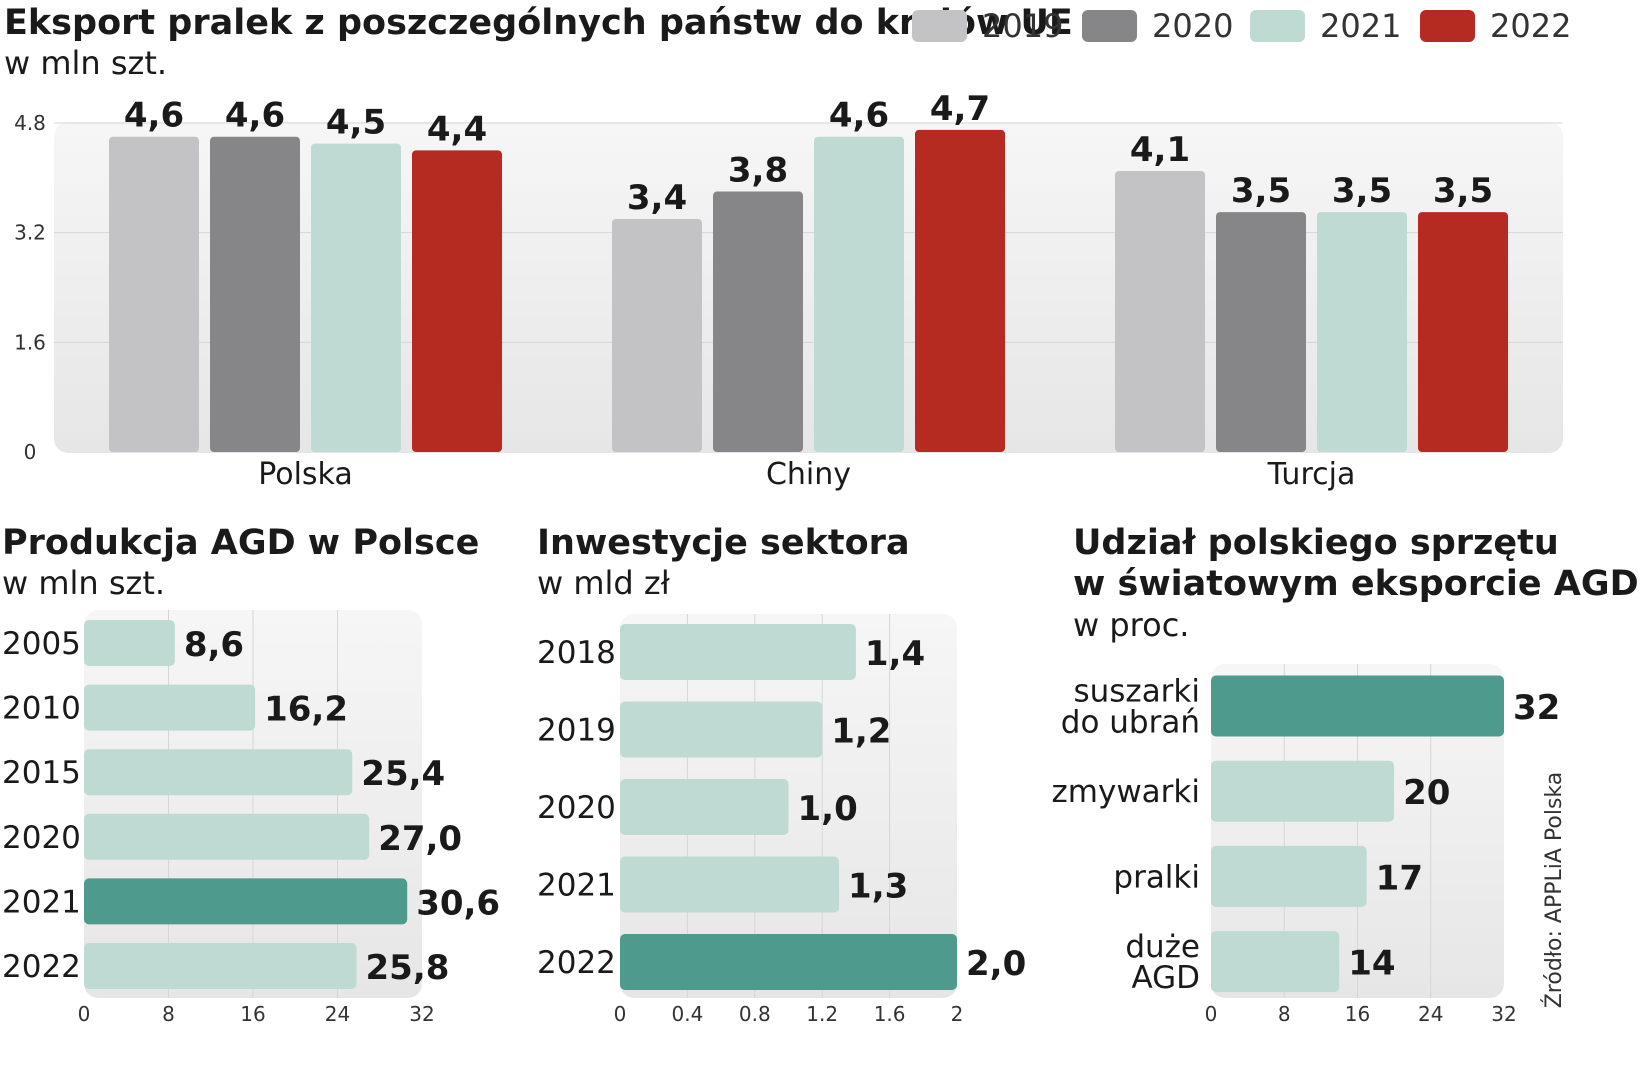  I want to click on x-tick-label: 1.2, so click(822, 1014).